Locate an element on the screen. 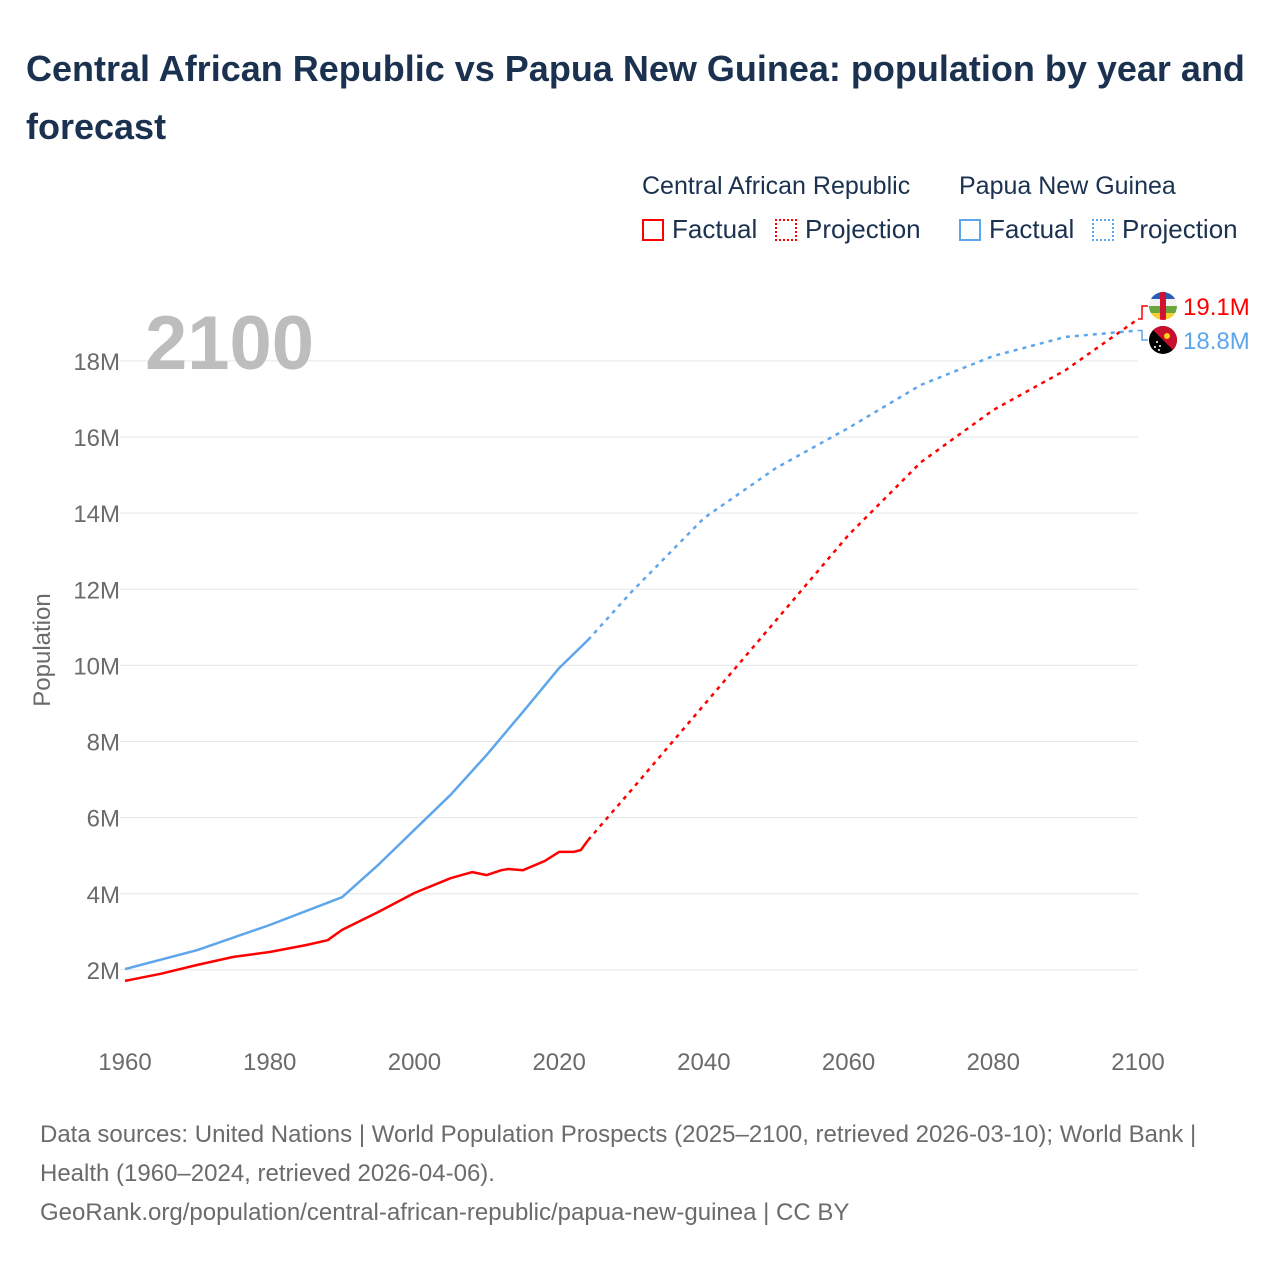 The height and width of the screenshot is (1280, 1280). legend-png-factual: Factual is located at coordinates (1016, 229).